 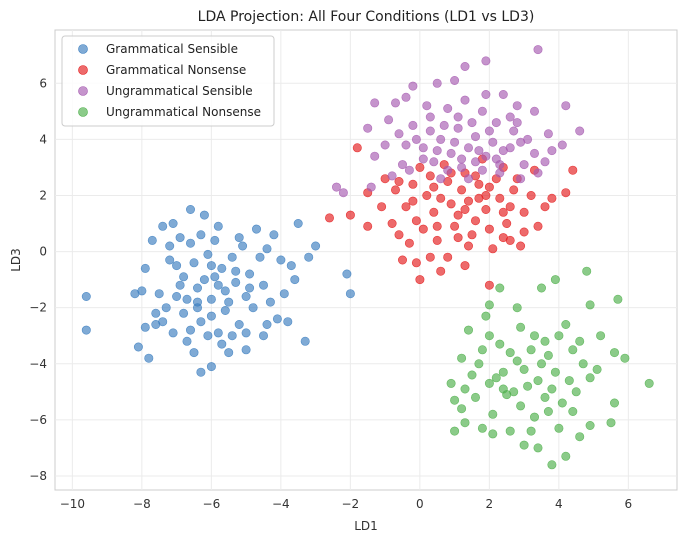 What do you see at coordinates (38, 308) in the screenshot?
I see `y-tick-label: −2` at bounding box center [38, 308].